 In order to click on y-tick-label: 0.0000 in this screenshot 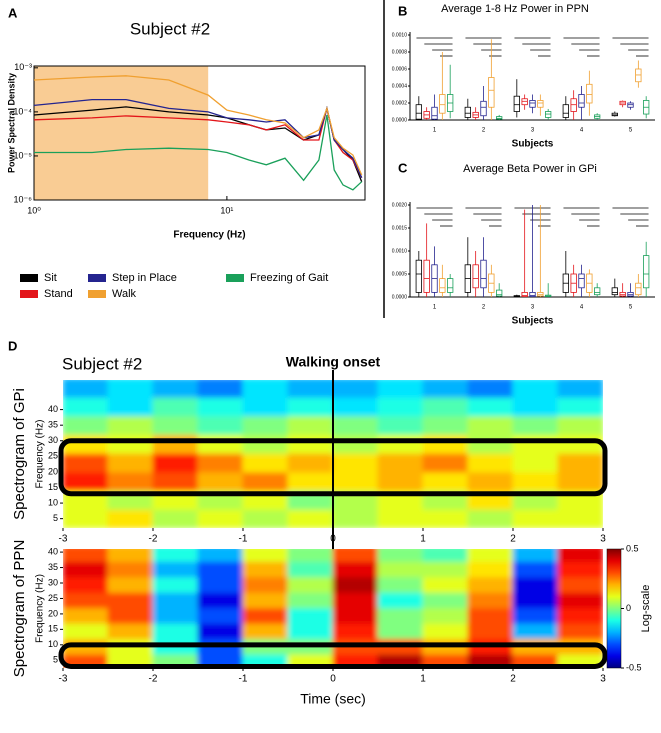, I will do `click(400, 120)`.